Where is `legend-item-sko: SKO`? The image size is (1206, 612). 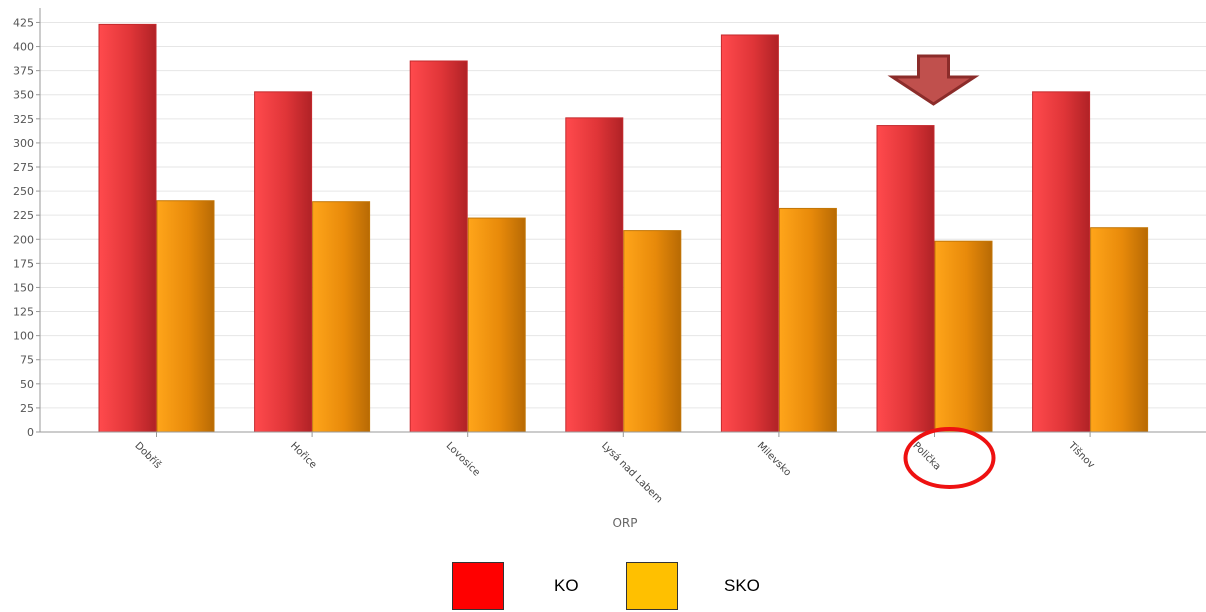
legend-item-sko: SKO is located at coordinates (696, 586).